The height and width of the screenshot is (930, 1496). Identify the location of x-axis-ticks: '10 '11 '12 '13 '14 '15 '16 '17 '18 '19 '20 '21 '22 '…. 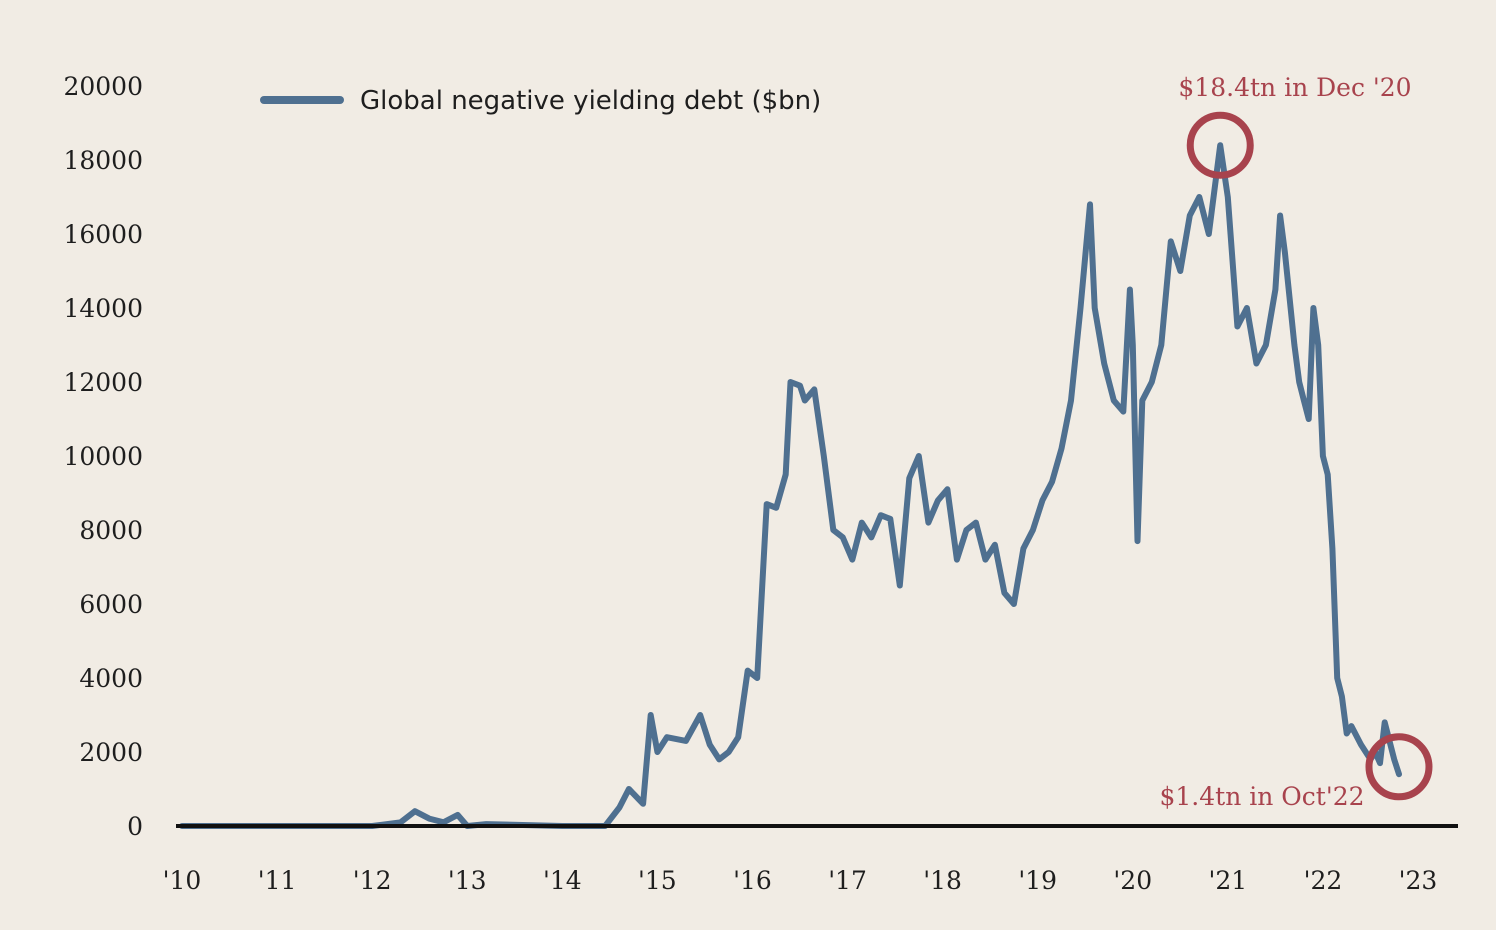
(800, 880).